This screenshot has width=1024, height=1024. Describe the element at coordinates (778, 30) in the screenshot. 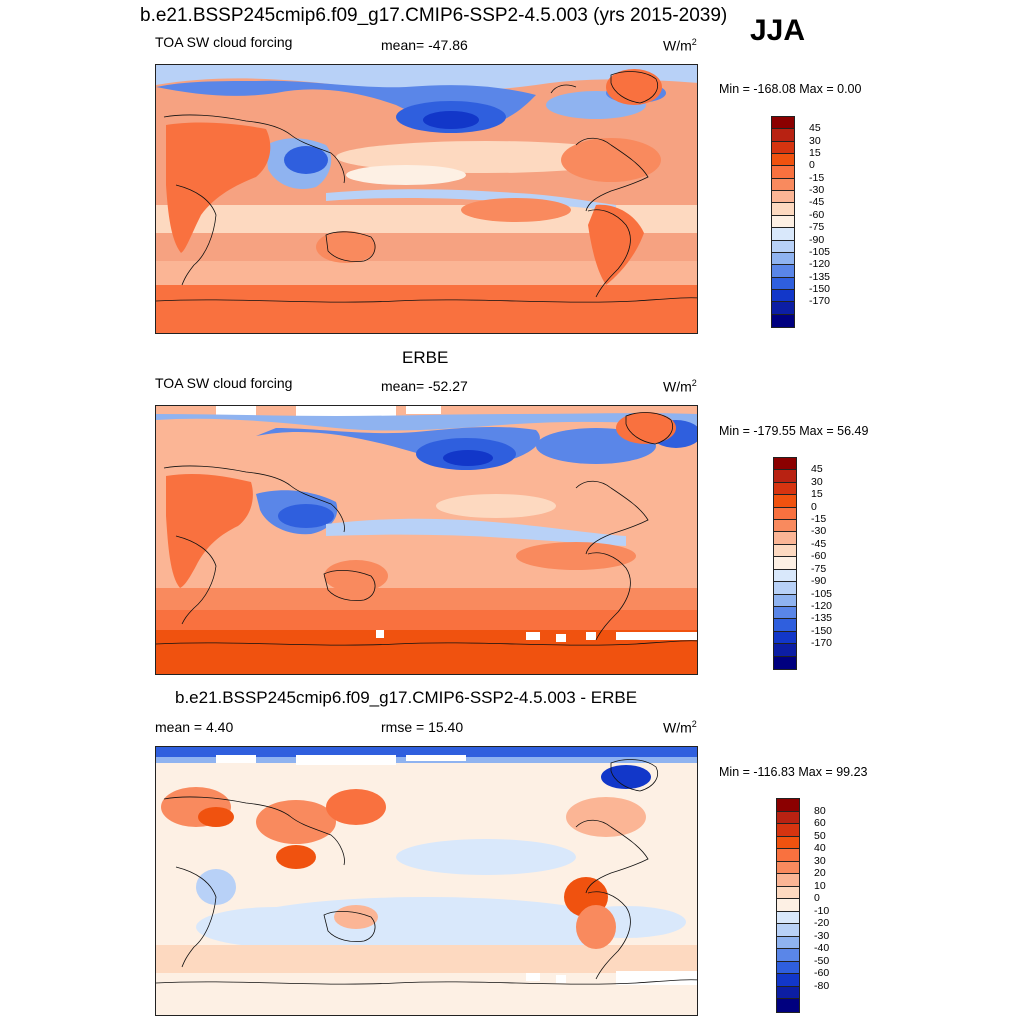

I see `season-label: JJA` at that location.